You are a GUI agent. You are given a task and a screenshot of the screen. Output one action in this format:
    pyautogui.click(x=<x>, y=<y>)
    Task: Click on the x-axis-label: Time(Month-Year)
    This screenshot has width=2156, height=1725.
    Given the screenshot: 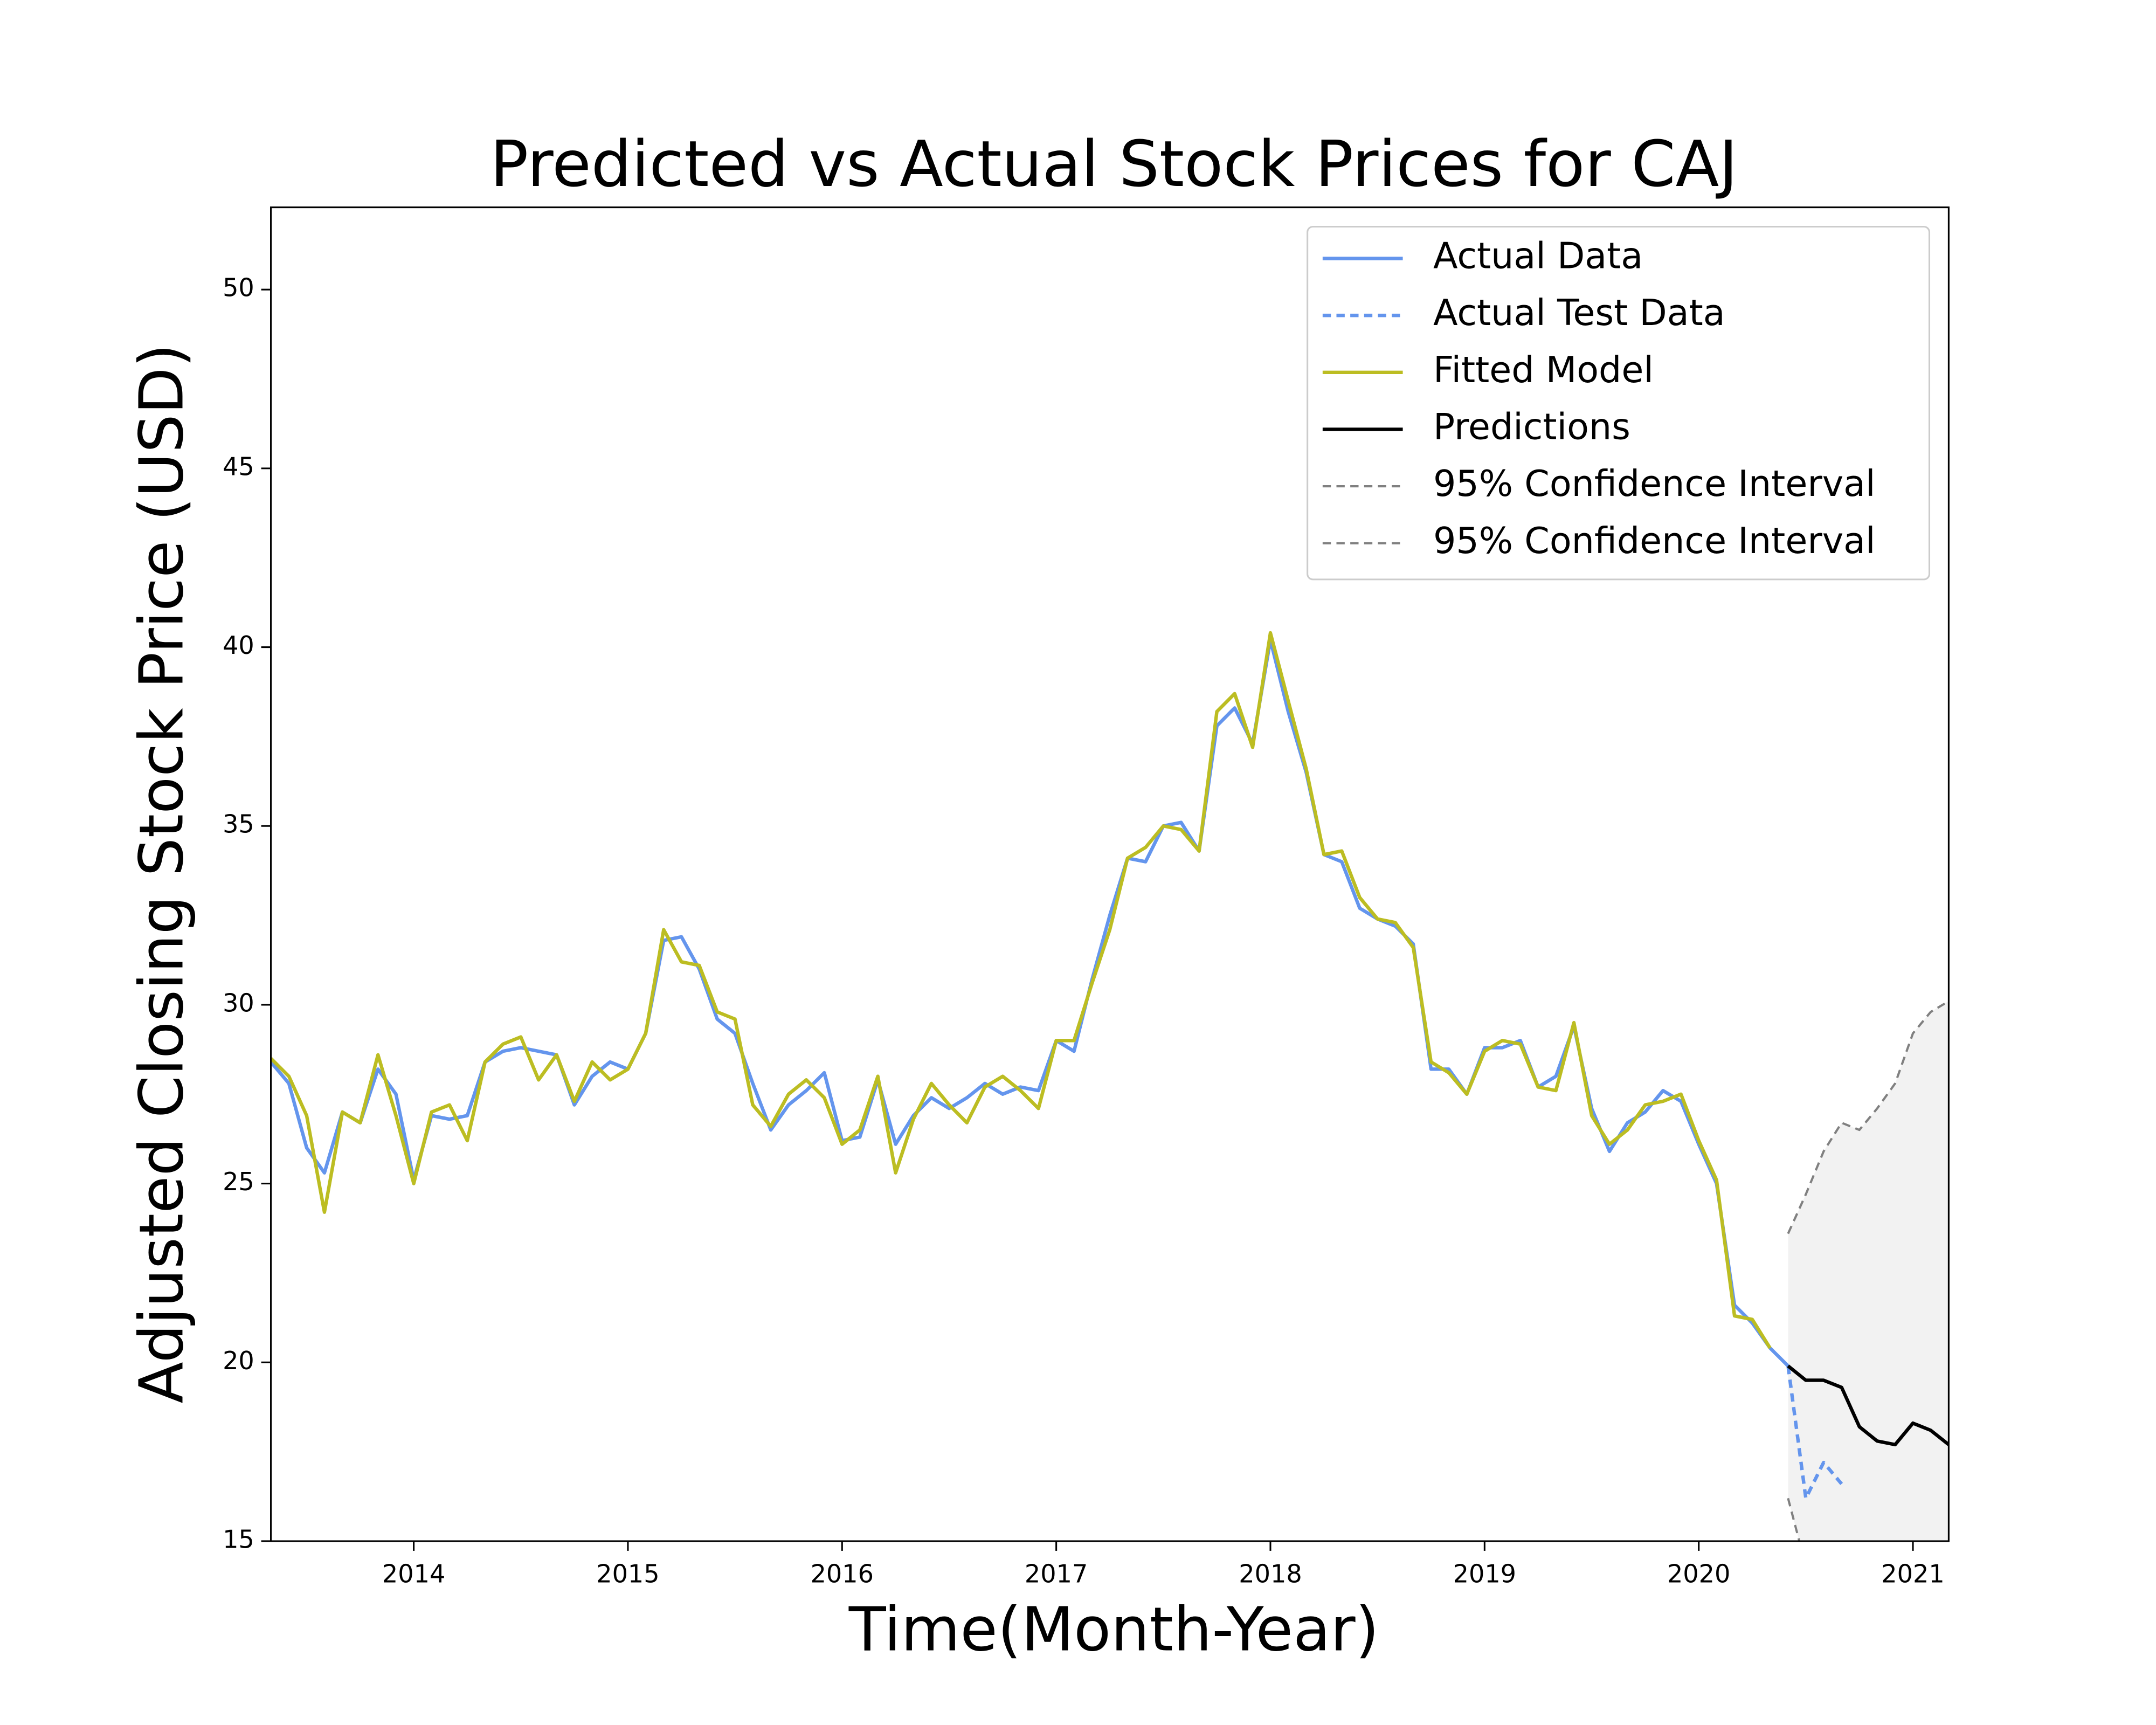 What is the action you would take?
    pyautogui.click(x=1113, y=1629)
    